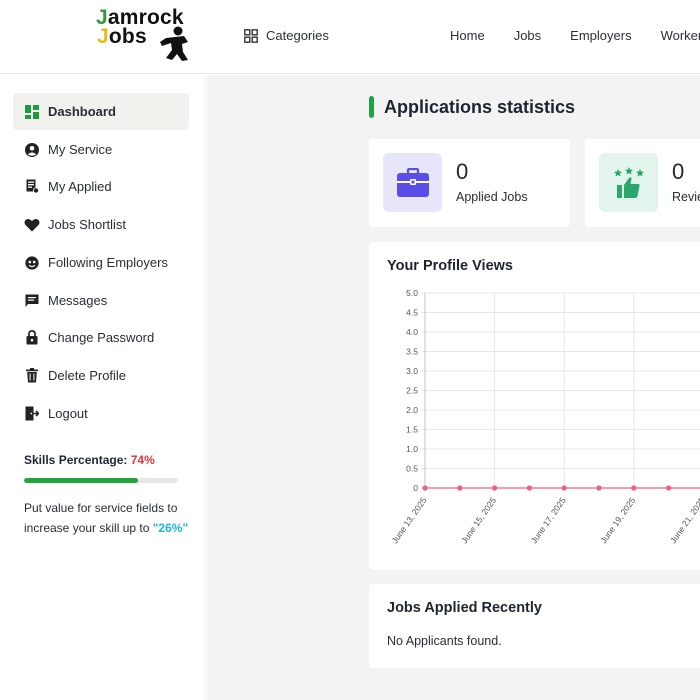 Image resolution: width=700 pixels, height=700 pixels. What do you see at coordinates (686, 197) in the screenshot?
I see `reviews-label: Reviews` at bounding box center [686, 197].